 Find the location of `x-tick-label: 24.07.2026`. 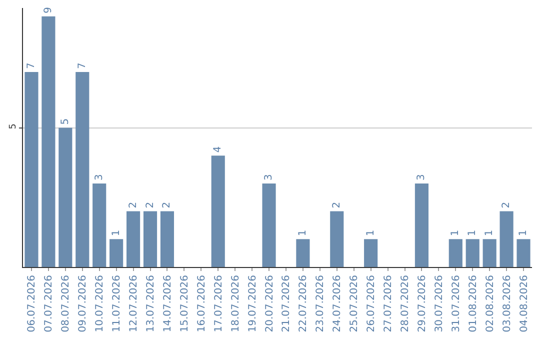

x-tick-label: 24.07.2026 is located at coordinates (338, 303).